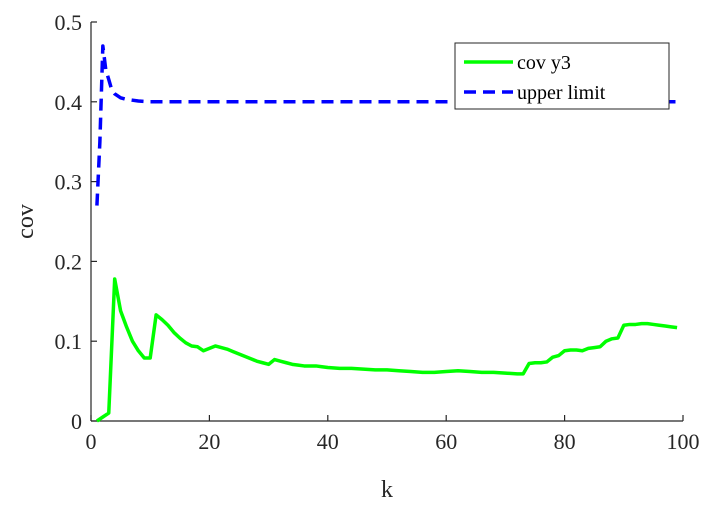 This screenshot has height=505, width=715. I want to click on legend: cov y3 upper limit, so click(562, 76).